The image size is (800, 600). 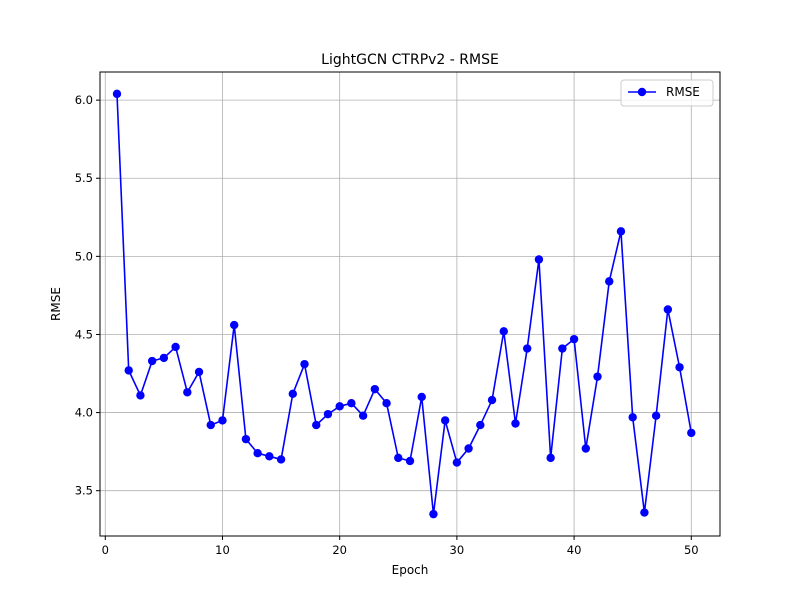 What do you see at coordinates (84, 413) in the screenshot?
I see `y-tick-label: 4.0` at bounding box center [84, 413].